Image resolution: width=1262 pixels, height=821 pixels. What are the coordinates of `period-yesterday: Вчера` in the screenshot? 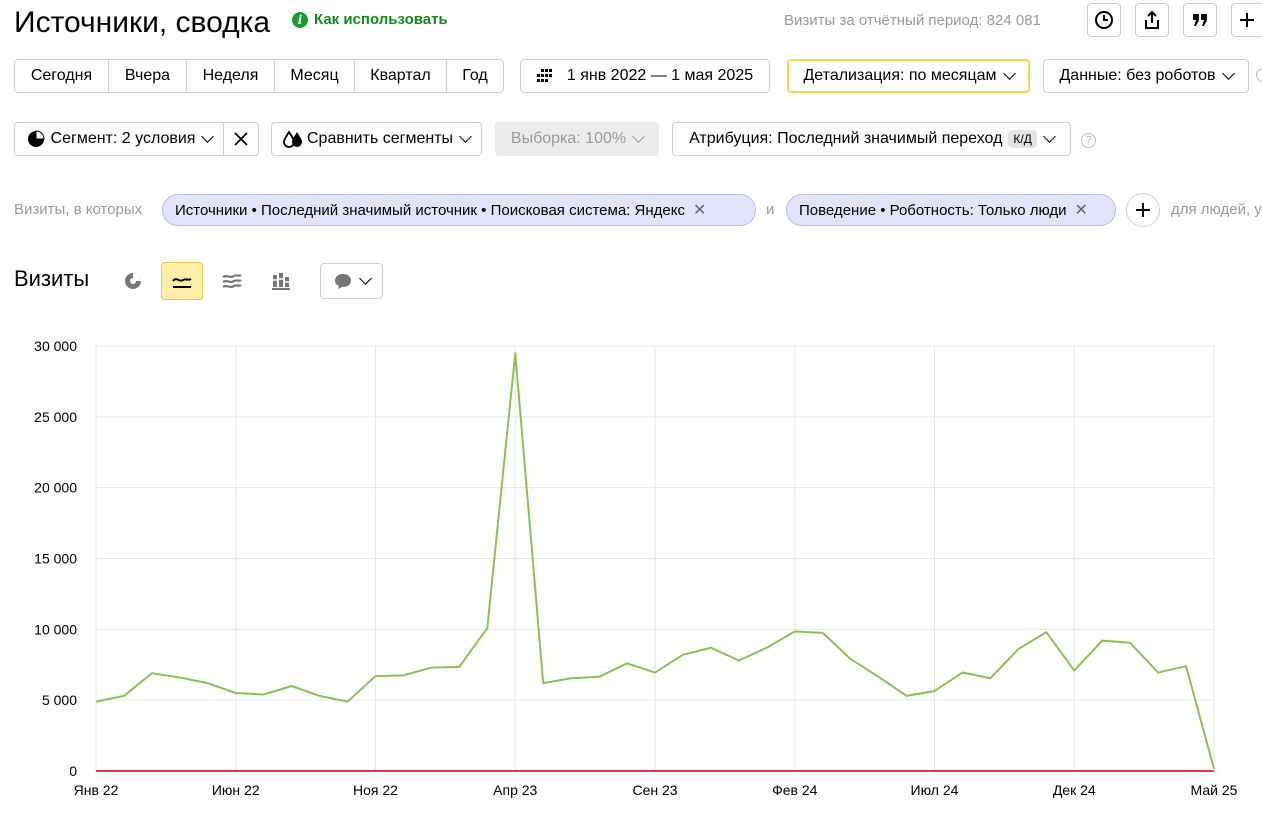 It's located at (148, 76).